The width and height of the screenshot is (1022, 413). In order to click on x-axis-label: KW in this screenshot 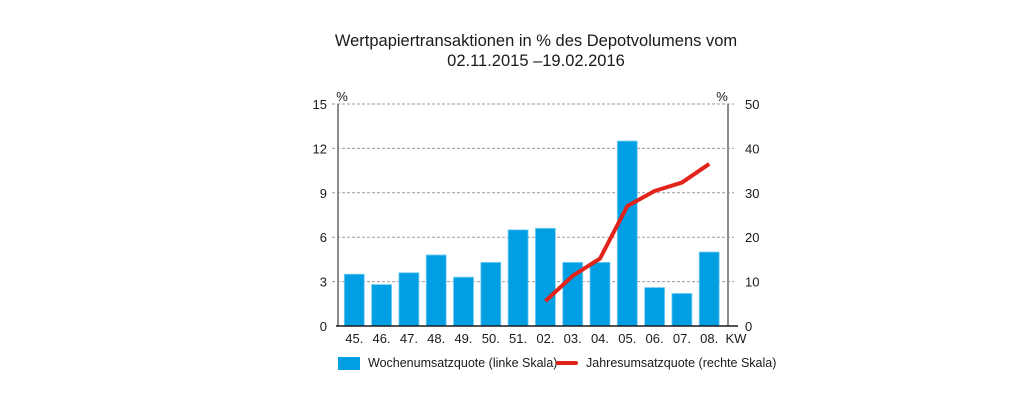, I will do `click(737, 338)`.